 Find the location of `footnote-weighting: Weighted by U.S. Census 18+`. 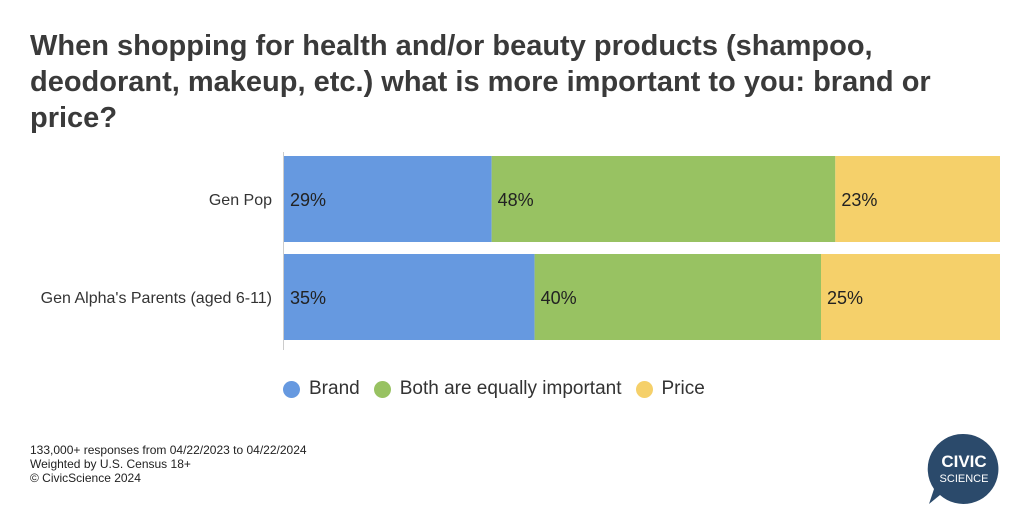

footnote-weighting: Weighted by U.S. Census 18+ is located at coordinates (110, 464).